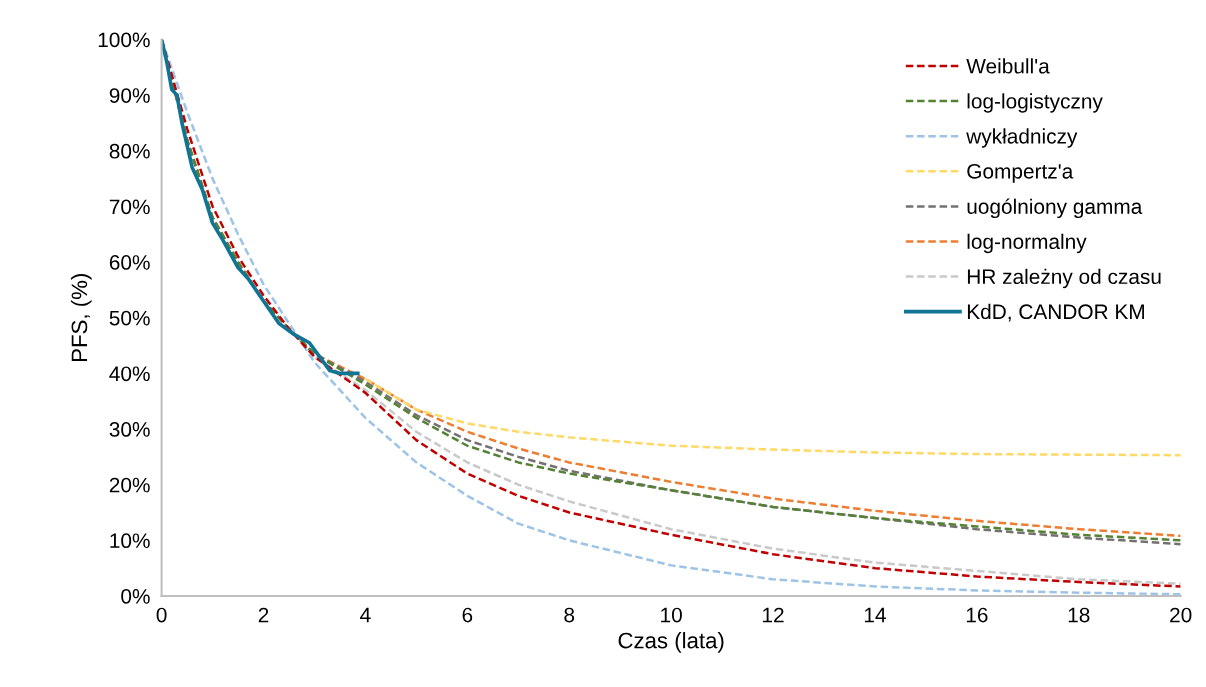 The width and height of the screenshot is (1206, 687). I want to click on x-tick-label: 8, so click(569, 615).